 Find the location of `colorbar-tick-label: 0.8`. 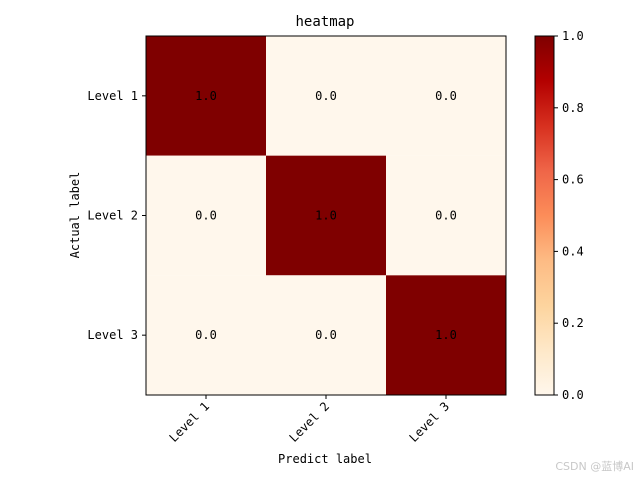

colorbar-tick-label: 0.8 is located at coordinates (573, 108).